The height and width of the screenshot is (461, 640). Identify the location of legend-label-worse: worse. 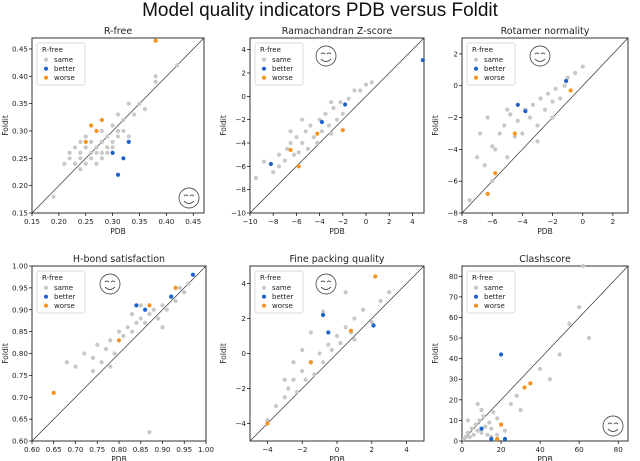
(64, 78).